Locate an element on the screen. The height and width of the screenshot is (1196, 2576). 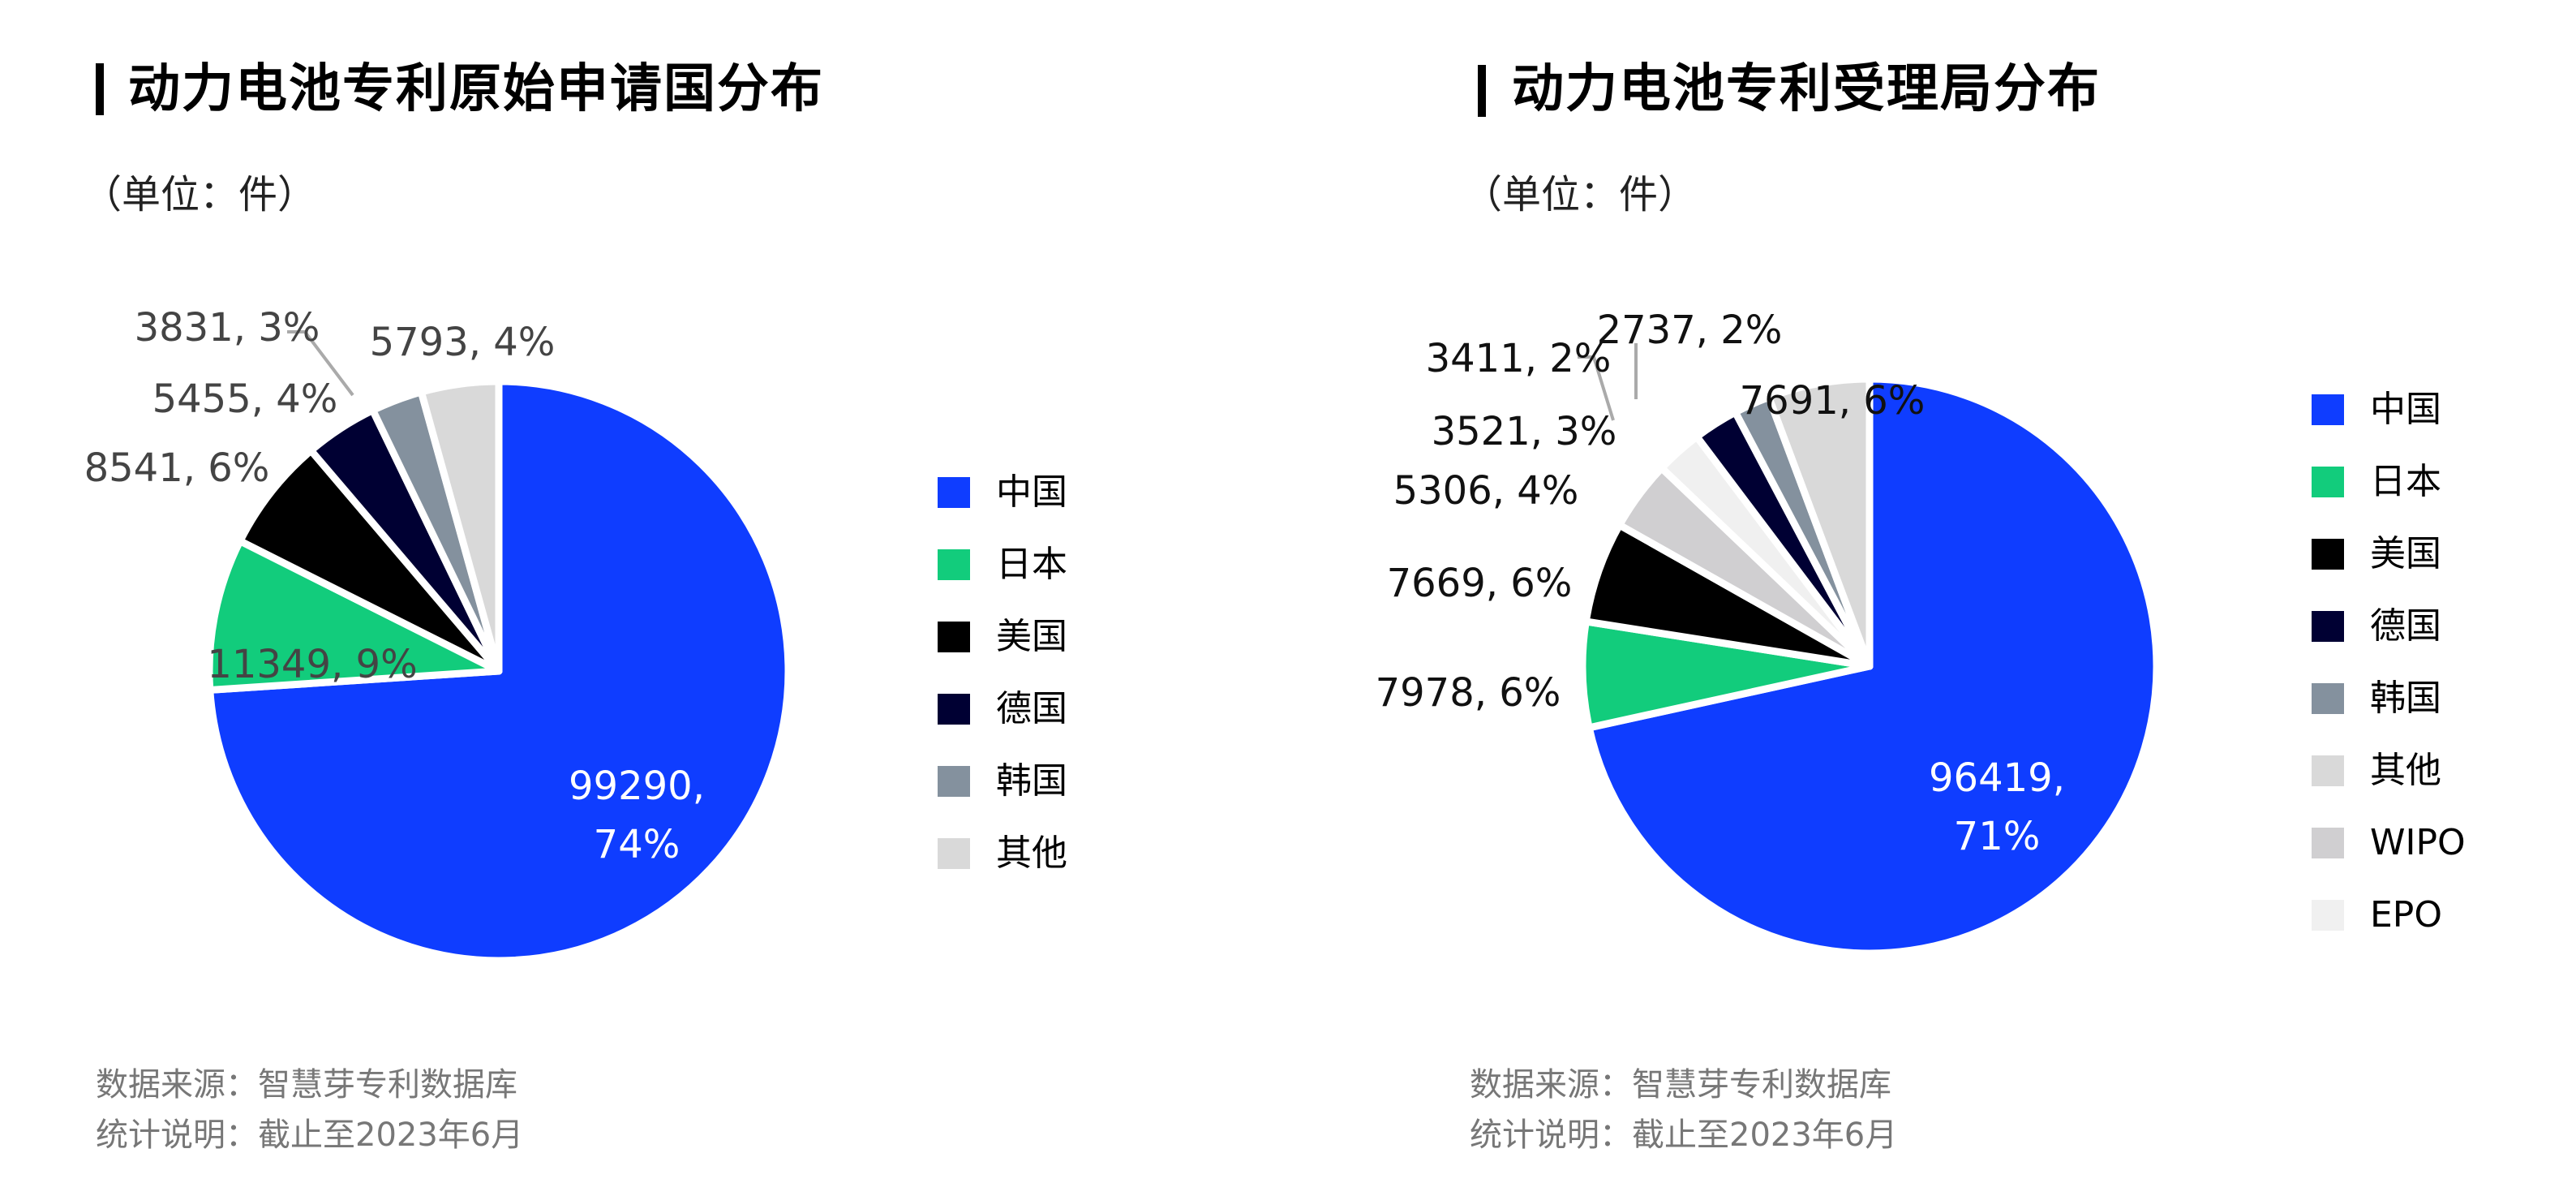
data-label-其他: 7691, 6% is located at coordinates (1833, 401).